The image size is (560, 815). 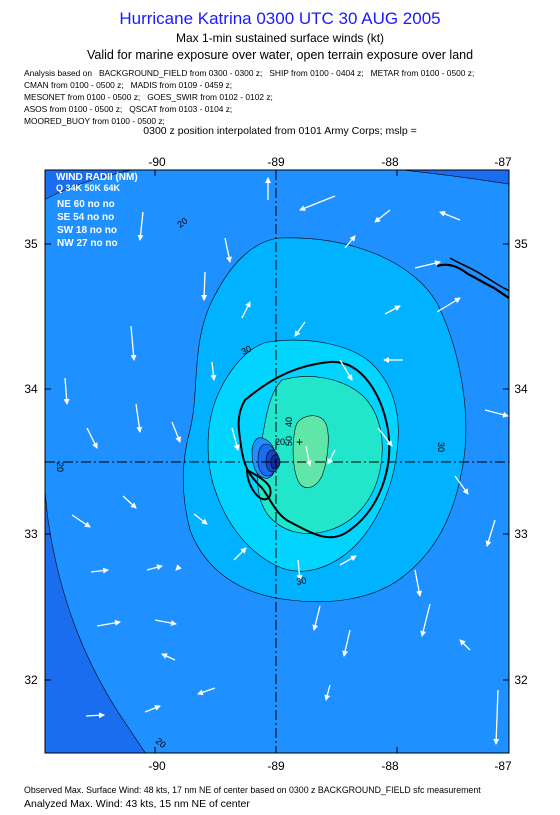 What do you see at coordinates (289, 441) in the screenshot?
I see `contour-label: 50` at bounding box center [289, 441].